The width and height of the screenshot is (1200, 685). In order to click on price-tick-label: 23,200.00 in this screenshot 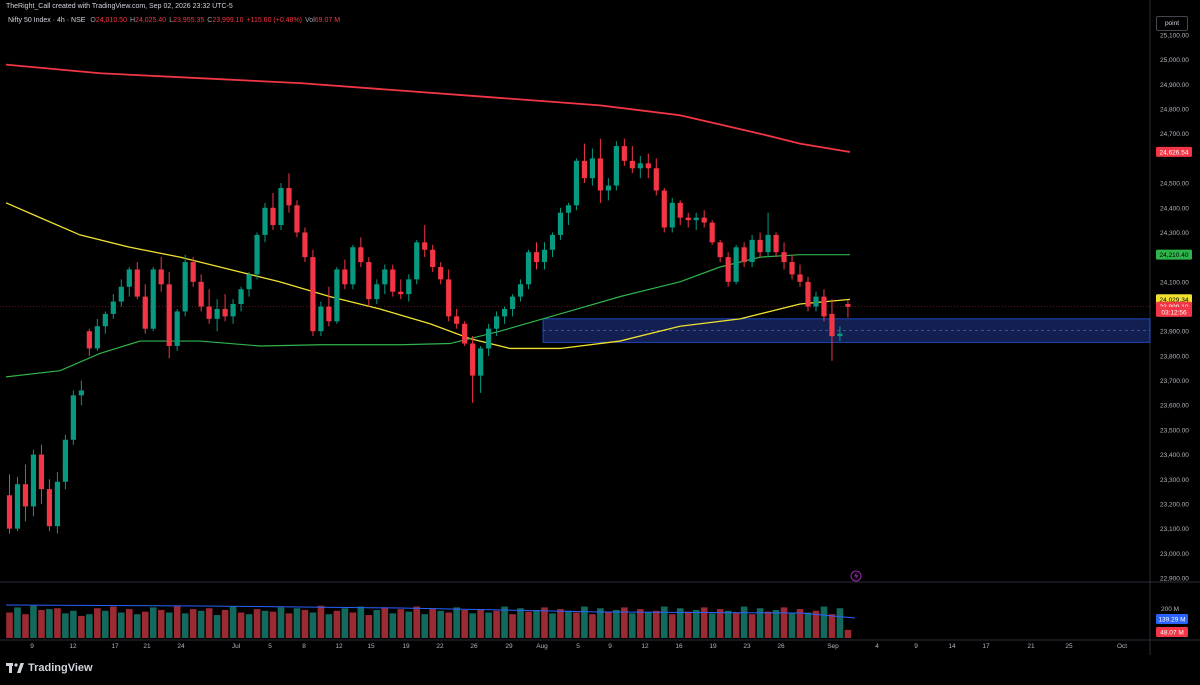, I will do `click(1174, 504)`.